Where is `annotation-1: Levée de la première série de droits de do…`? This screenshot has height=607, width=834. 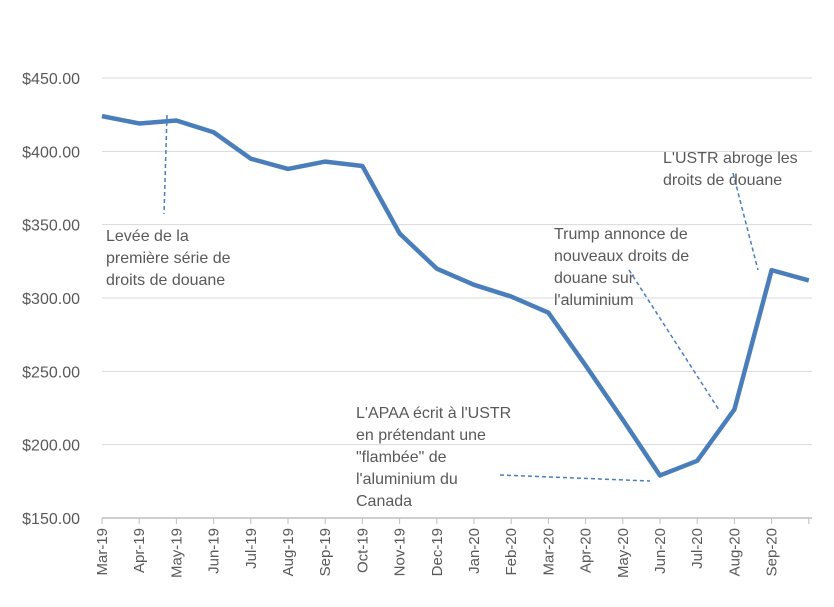
annotation-1: Levée de la première série de droits de do… is located at coordinates (168, 258).